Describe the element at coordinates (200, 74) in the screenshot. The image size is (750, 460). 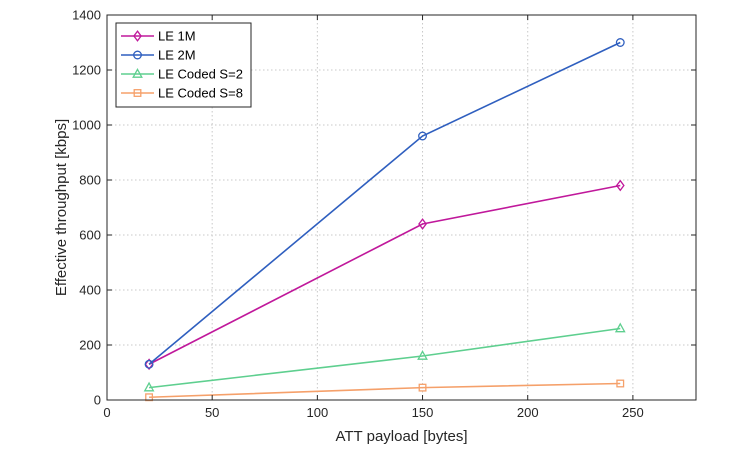
I see `legend-label: LE Coded S=2` at that location.